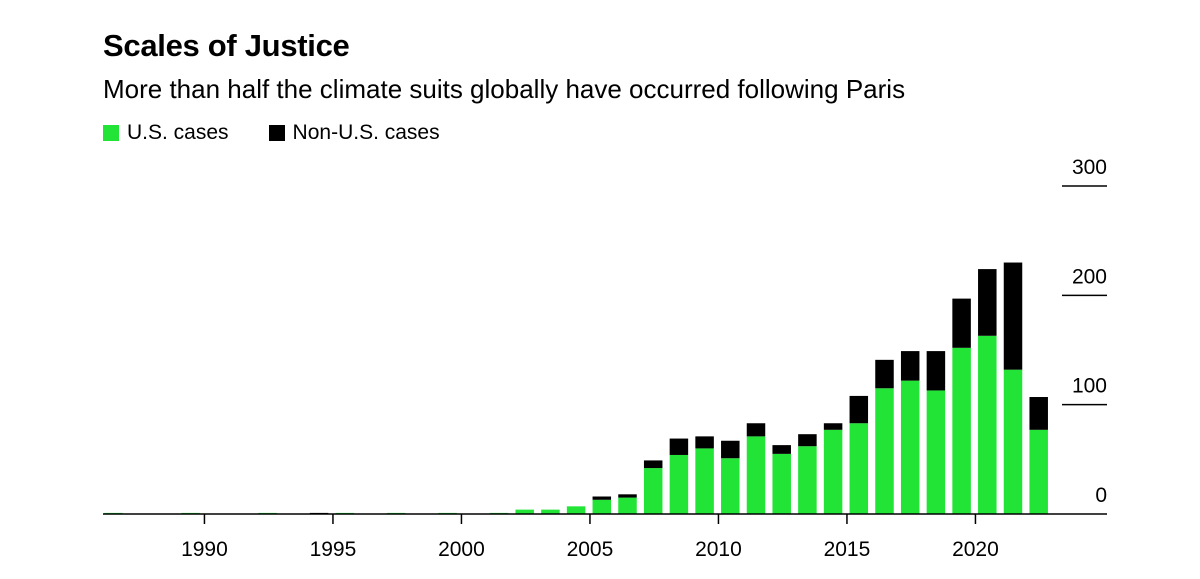 This screenshot has width=1200, height=579. Describe the element at coordinates (961, 323) in the screenshot. I see `bar-non-us-2019` at that location.